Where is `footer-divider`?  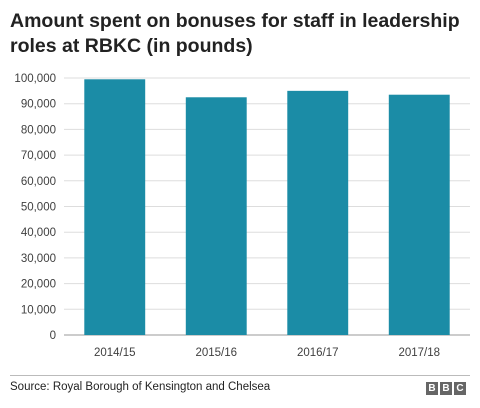
footer-divider is located at coordinates (240, 375).